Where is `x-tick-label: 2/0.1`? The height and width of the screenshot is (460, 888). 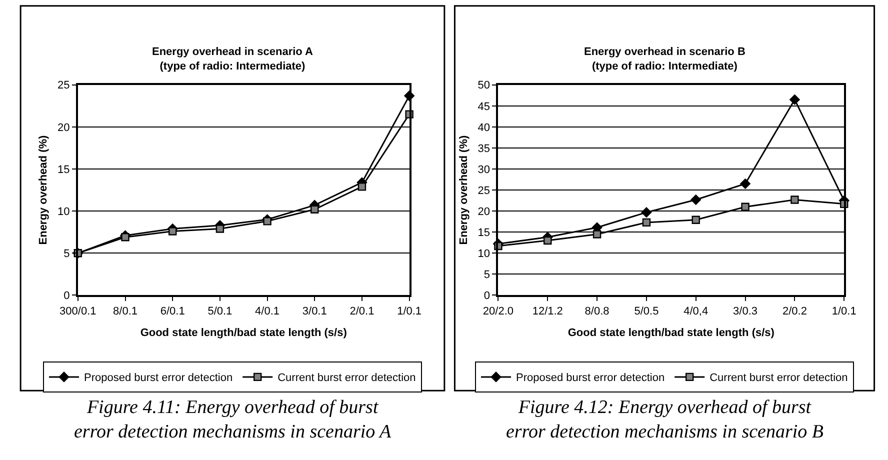
x-tick-label: 2/0.1 is located at coordinates (362, 311).